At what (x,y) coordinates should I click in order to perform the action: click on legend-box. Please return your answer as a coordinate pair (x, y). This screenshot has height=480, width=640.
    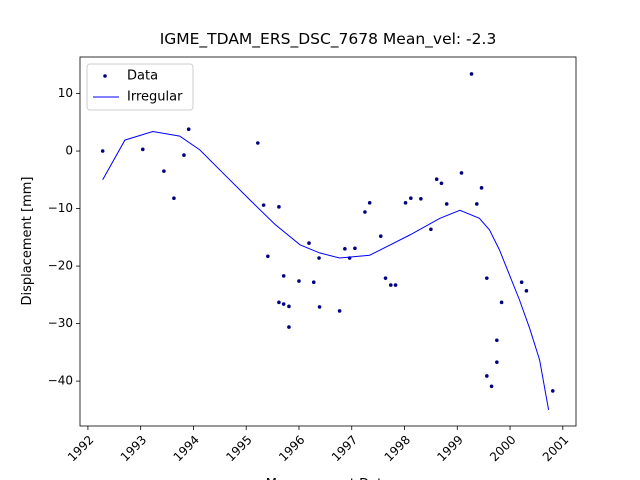
    Looking at the image, I should click on (140, 87).